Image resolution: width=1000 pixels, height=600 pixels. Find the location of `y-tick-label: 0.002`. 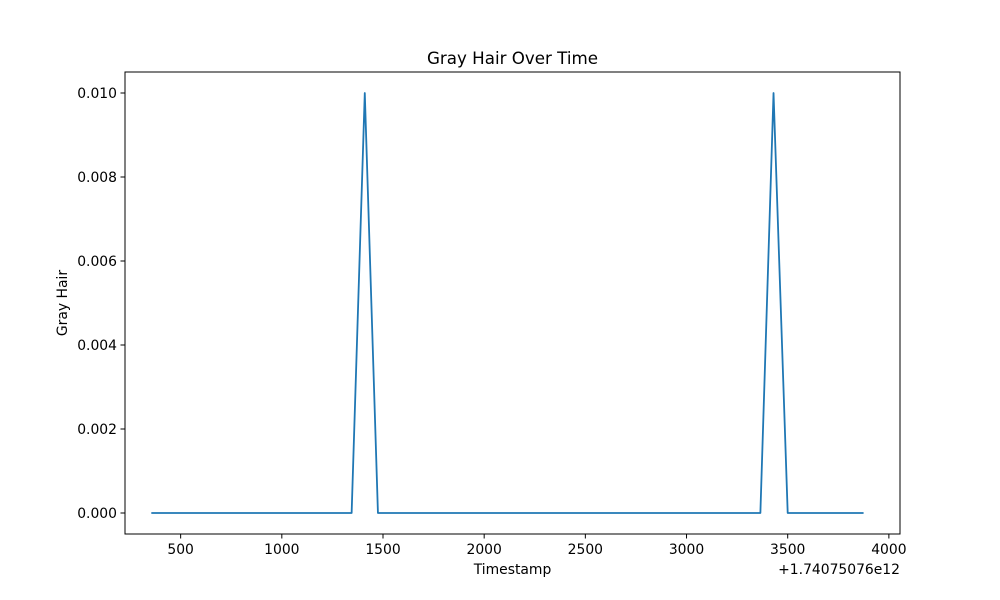

y-tick-label: 0.002 is located at coordinates (97, 430).